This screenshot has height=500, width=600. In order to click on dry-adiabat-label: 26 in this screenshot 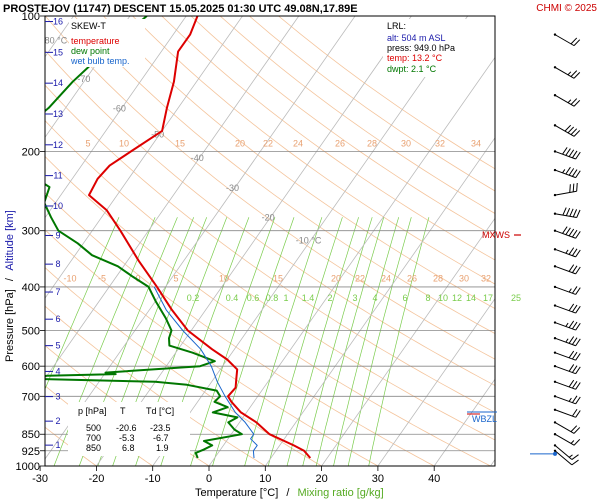, I will do `click(340, 144)`.